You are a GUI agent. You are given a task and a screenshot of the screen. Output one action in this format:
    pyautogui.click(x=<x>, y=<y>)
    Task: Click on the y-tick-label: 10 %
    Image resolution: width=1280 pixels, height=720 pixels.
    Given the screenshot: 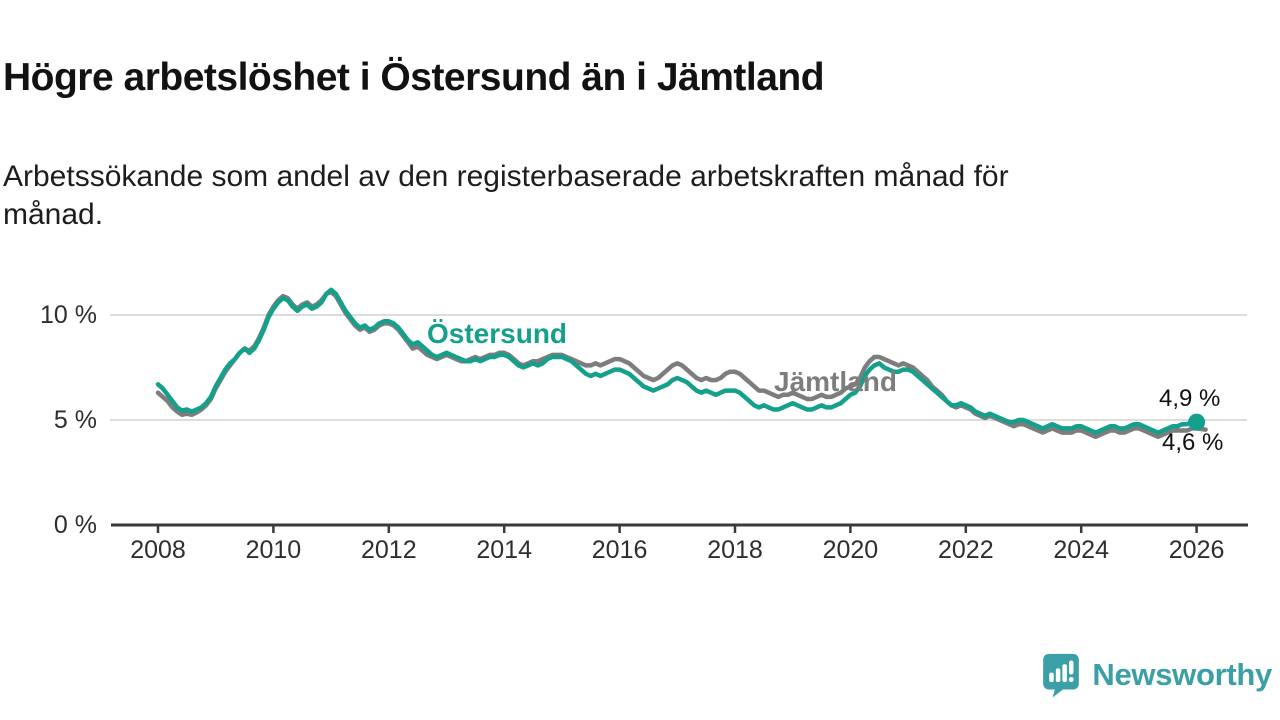 What is the action you would take?
    pyautogui.click(x=68, y=315)
    